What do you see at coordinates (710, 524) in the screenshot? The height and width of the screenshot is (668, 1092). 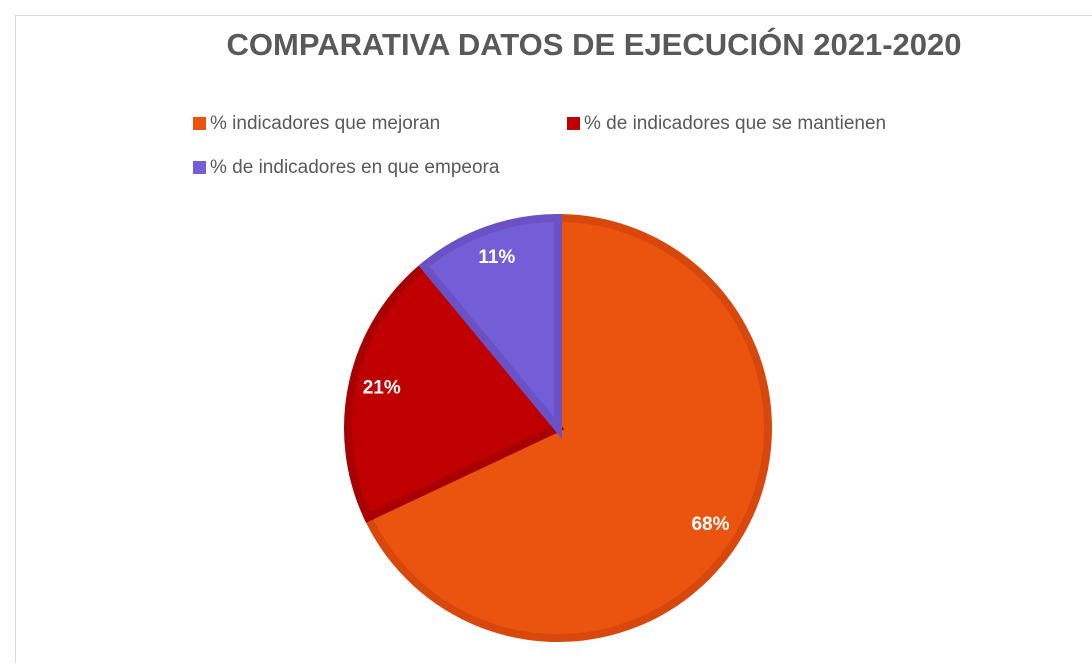 I see `data-label: 68%` at bounding box center [710, 524].